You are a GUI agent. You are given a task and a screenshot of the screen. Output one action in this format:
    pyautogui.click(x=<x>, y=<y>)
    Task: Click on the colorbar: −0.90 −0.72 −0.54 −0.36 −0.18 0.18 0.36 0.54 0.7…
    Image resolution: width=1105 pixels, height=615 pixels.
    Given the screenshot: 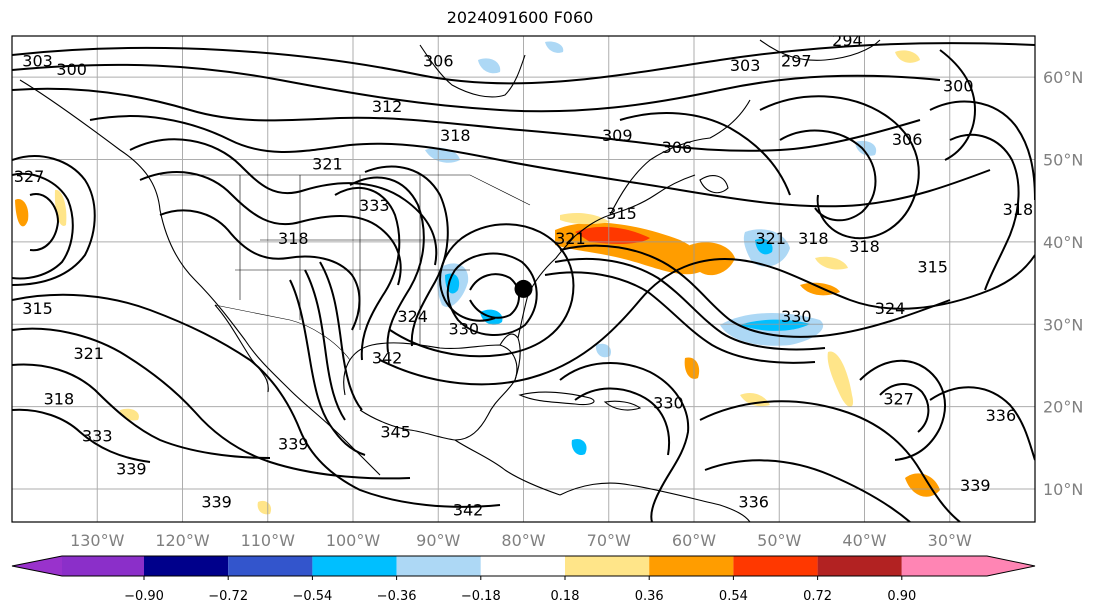 What is the action you would take?
    pyautogui.click(x=523, y=579)
    